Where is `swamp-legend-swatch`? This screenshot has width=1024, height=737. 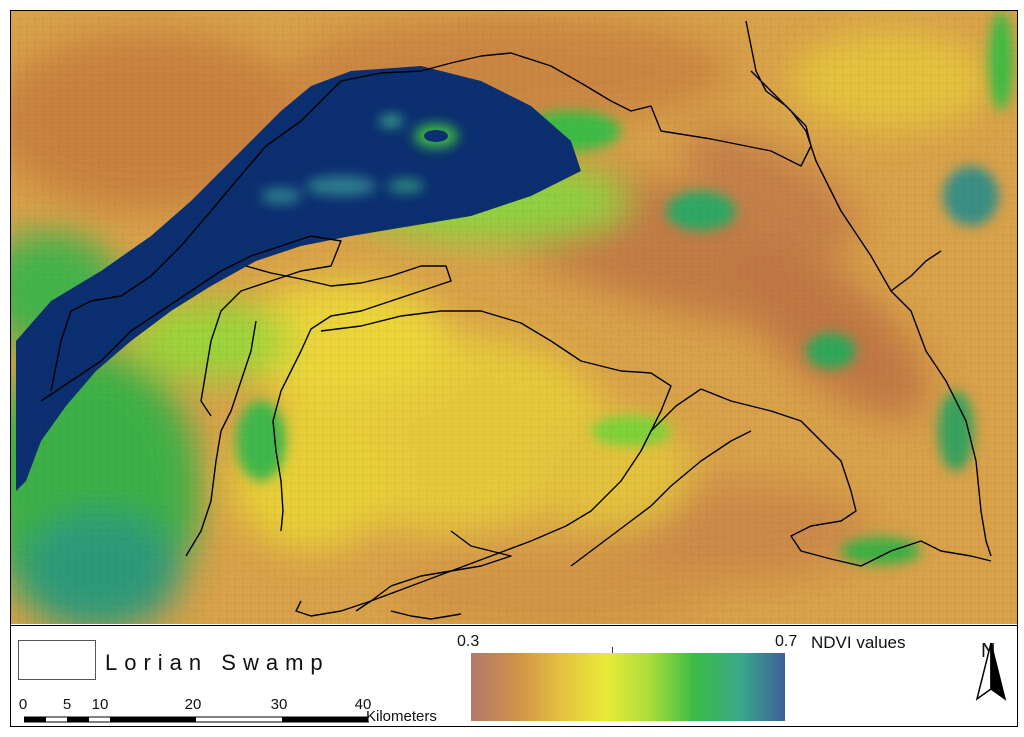 swamp-legend-swatch is located at coordinates (57, 660).